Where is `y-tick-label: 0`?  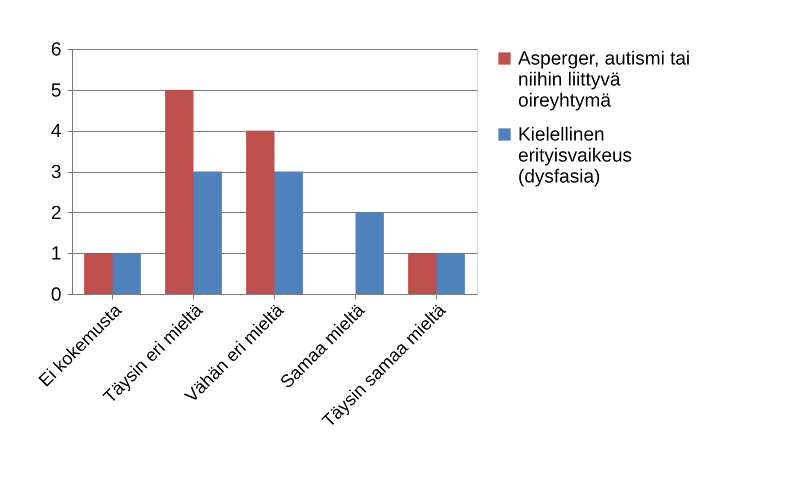 y-tick-label: 0 is located at coordinates (56, 295).